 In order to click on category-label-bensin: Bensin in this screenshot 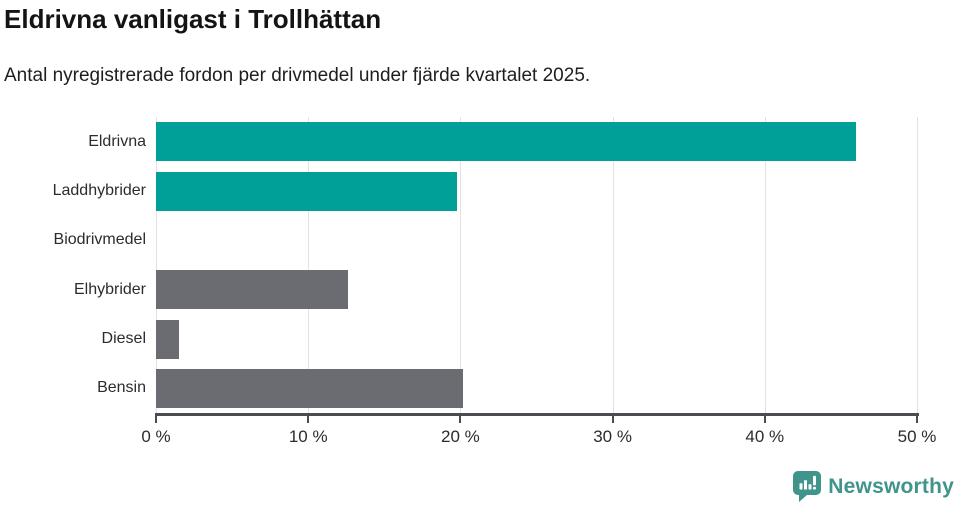, I will do `click(121, 388)`.